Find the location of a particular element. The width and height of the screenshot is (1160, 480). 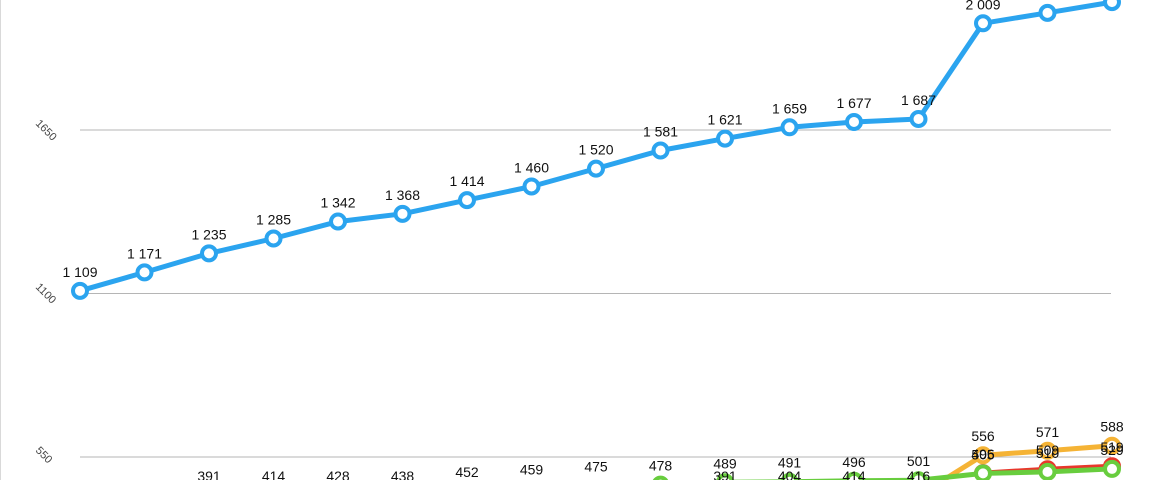

data-label: 438 is located at coordinates (403, 474).